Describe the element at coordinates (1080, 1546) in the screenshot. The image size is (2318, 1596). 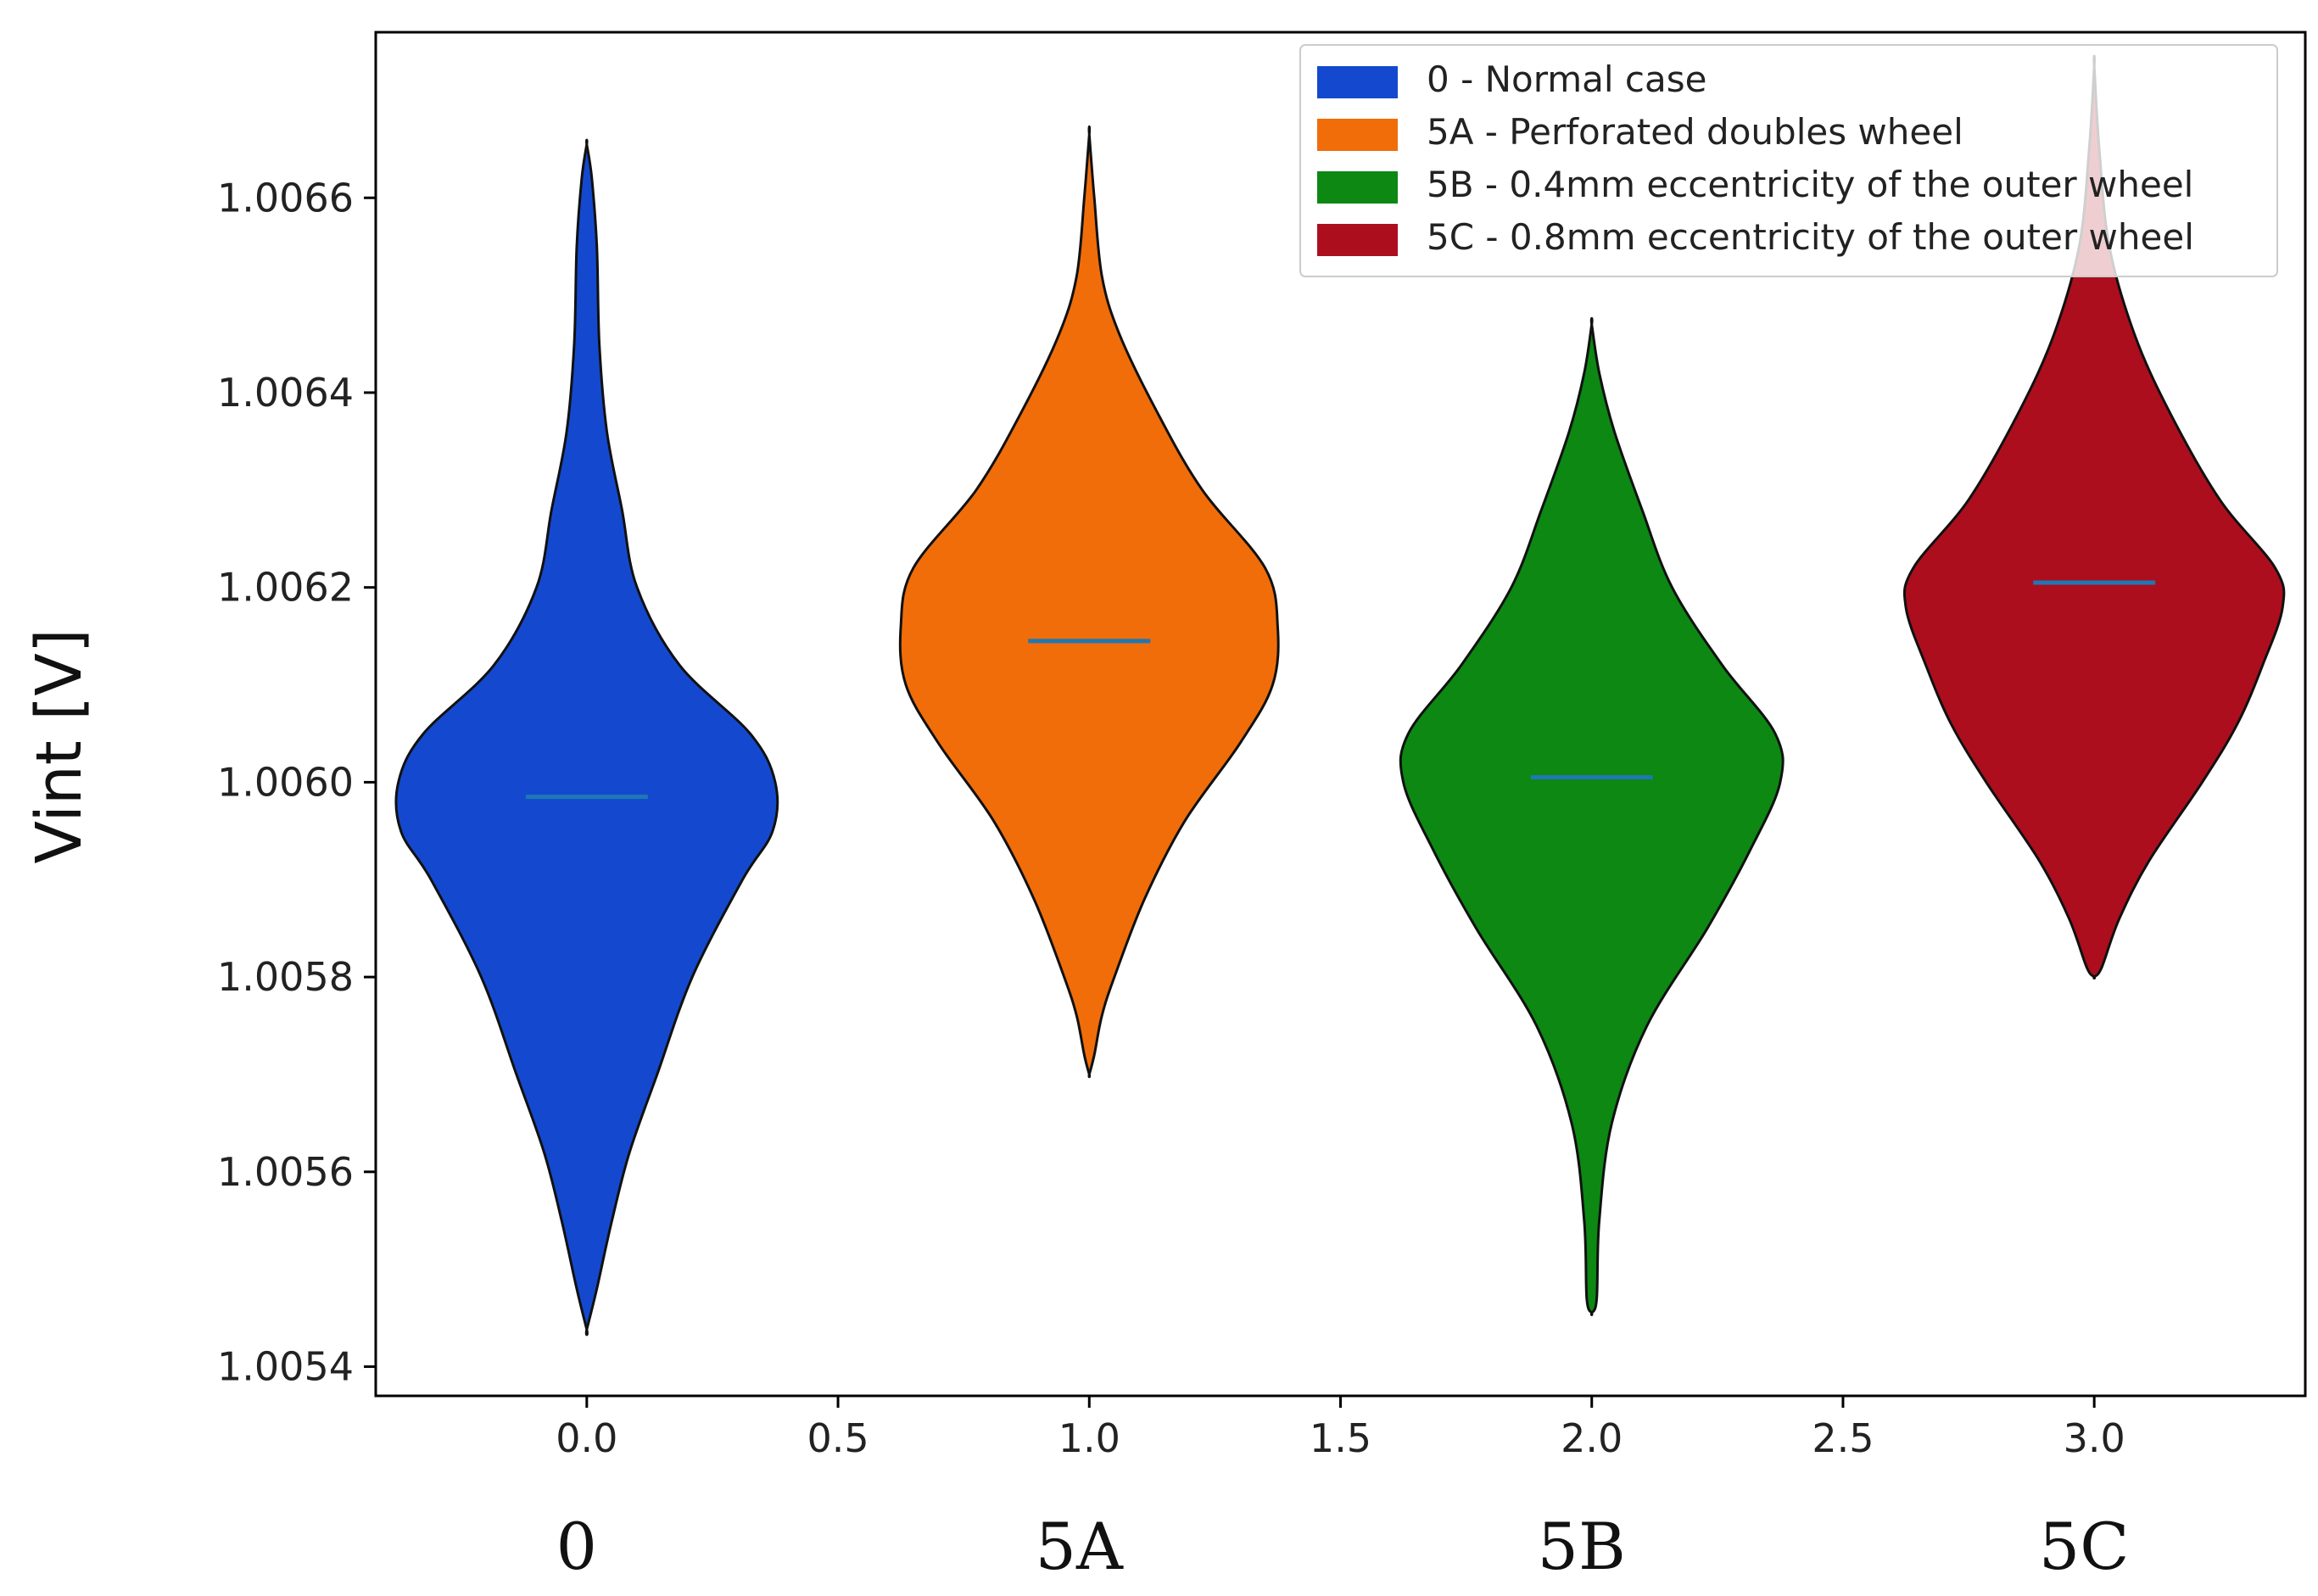
I see `category-label: 5A` at that location.